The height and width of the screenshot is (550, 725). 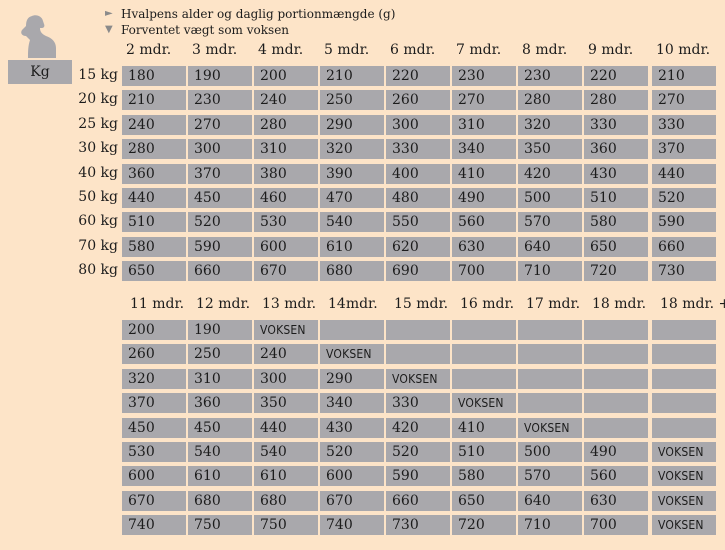 What do you see at coordinates (484, 452) in the screenshot?
I see `portion-cell: 510` at bounding box center [484, 452].